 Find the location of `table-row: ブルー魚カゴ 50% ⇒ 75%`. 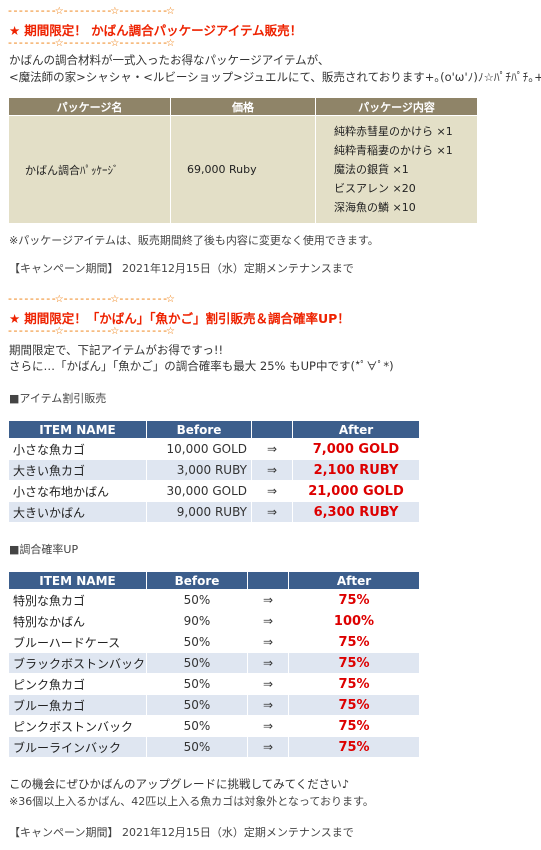

table-row: ブルー魚カゴ 50% ⇒ 75% is located at coordinates (214, 705).